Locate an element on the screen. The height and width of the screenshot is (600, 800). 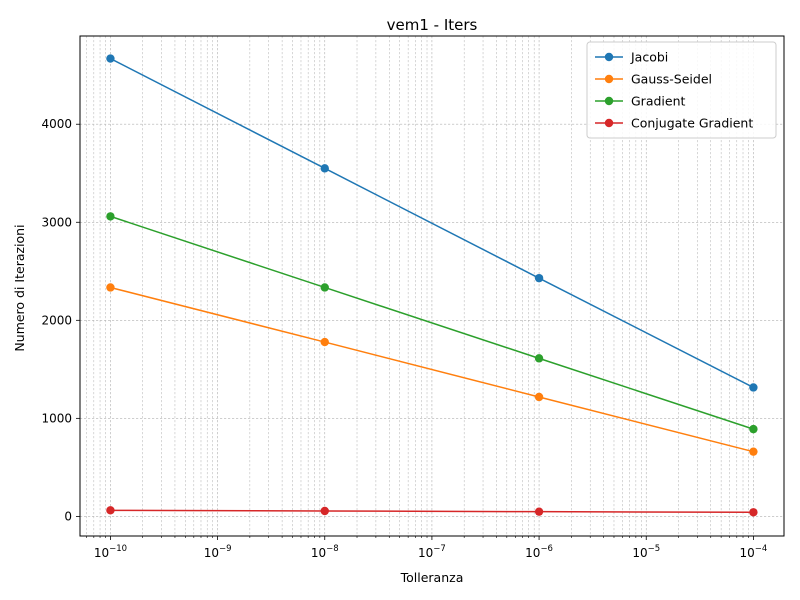
x-tick-label: 10⁻⁷ is located at coordinates (432, 552).